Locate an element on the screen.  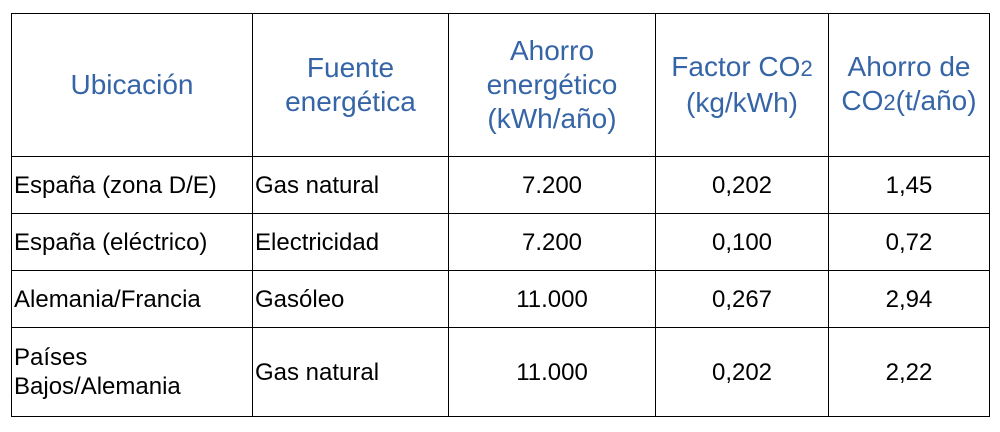
header-co2-savings-subscript: 2 is located at coordinates (889, 102).